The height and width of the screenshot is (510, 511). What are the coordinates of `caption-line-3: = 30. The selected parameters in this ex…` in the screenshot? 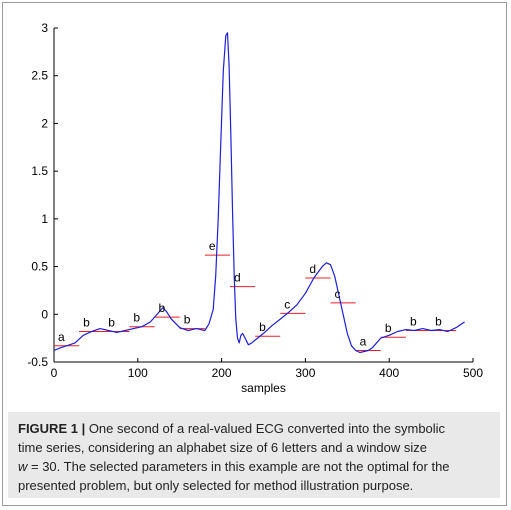 It's located at (238, 466).